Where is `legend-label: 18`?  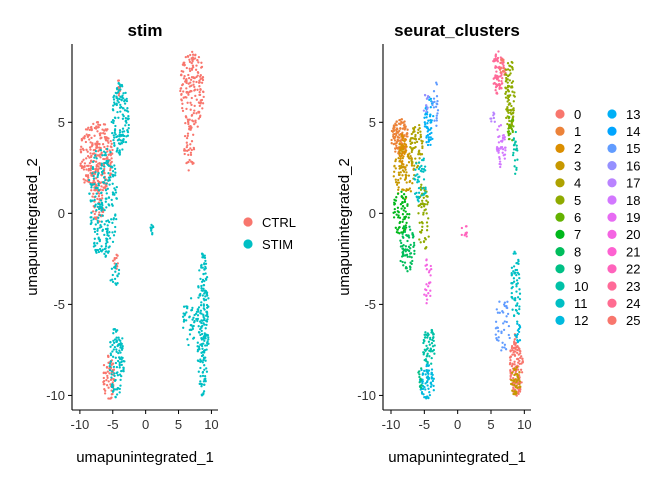
legend-label: 18 is located at coordinates (633, 200).